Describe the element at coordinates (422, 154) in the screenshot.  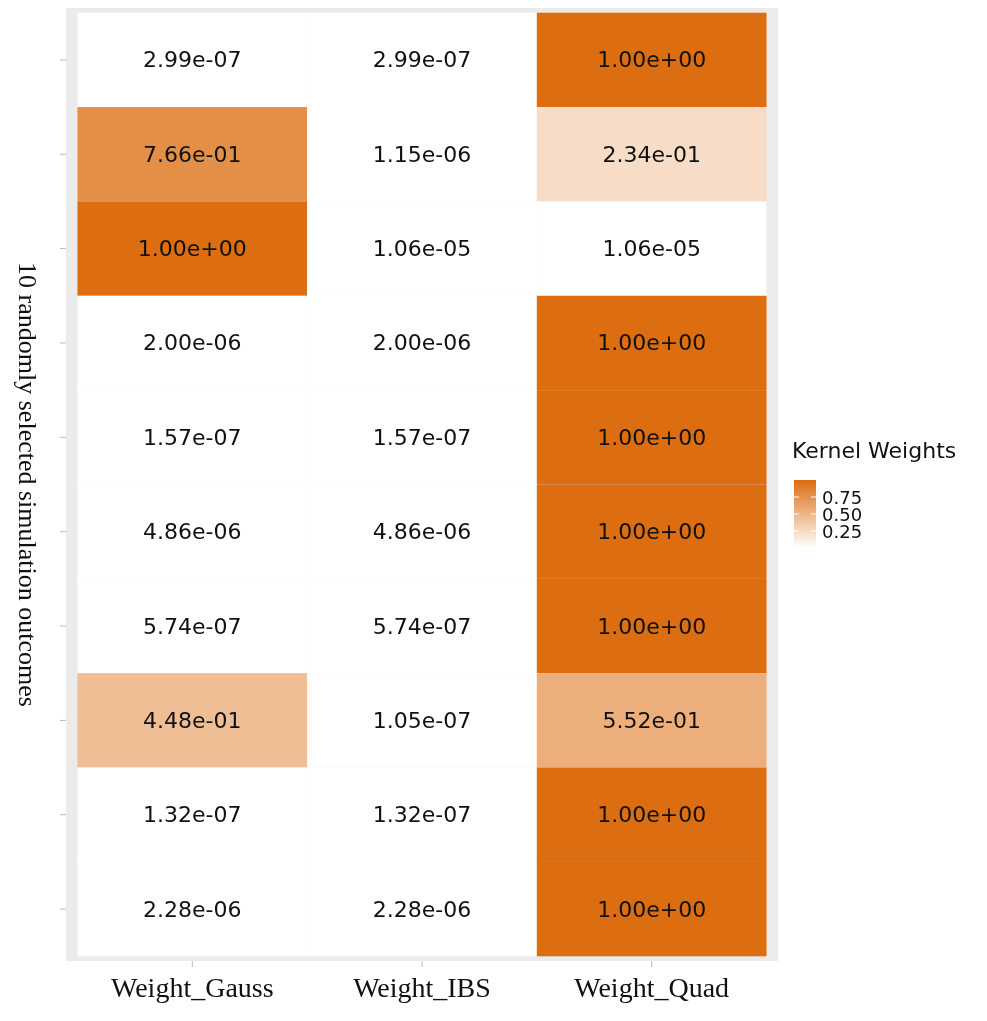
I see `data-label: 1.15e-06` at that location.